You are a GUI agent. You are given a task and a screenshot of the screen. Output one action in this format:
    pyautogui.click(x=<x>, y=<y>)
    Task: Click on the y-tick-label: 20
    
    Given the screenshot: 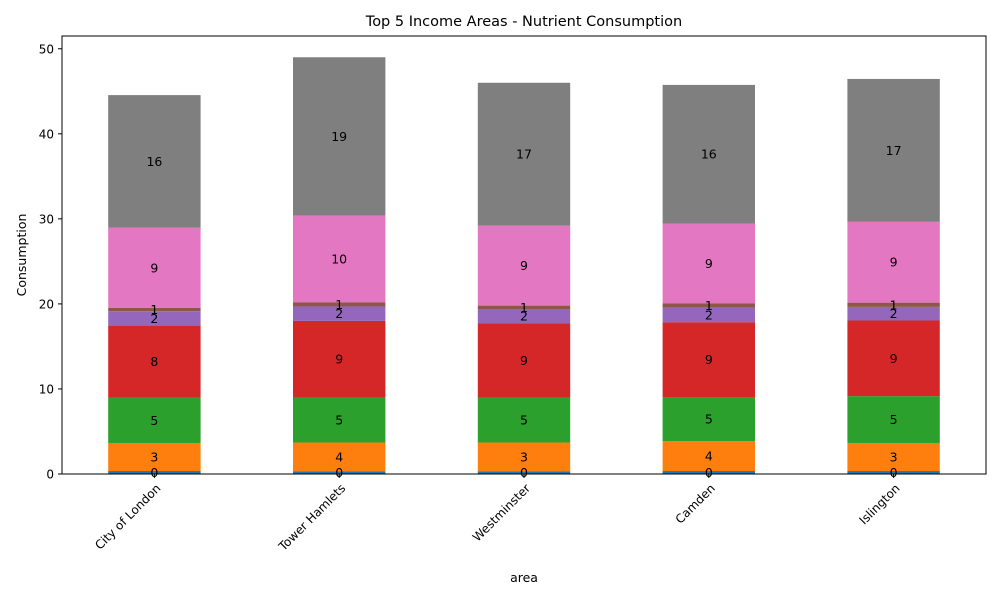 What is the action you would take?
    pyautogui.click(x=46, y=304)
    